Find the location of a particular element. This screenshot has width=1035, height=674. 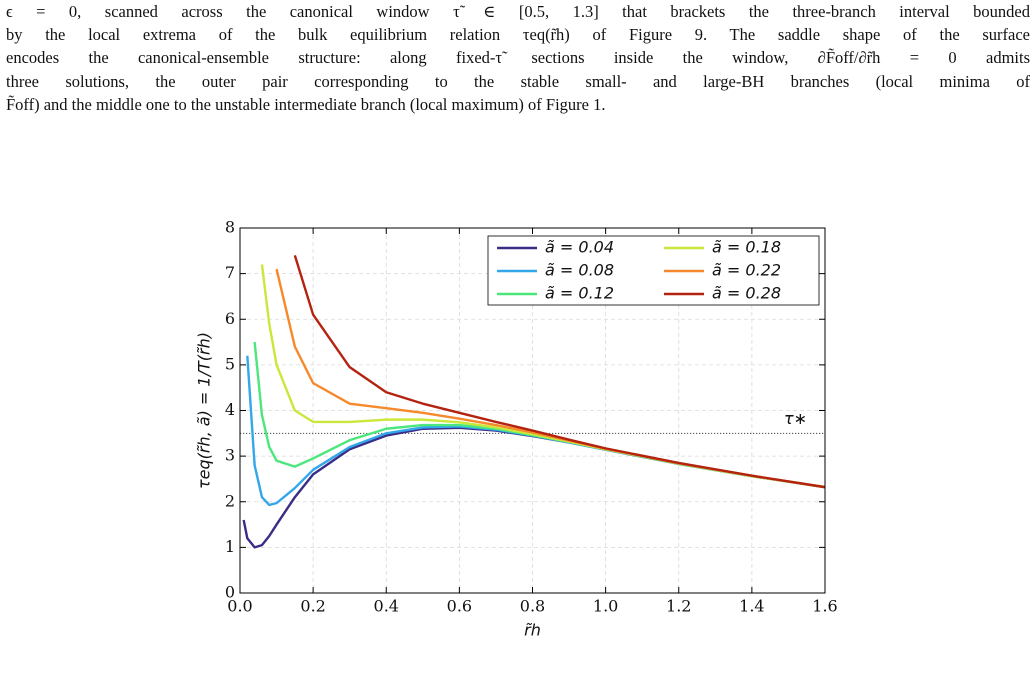

y-tick-label: 7 is located at coordinates (230, 272).